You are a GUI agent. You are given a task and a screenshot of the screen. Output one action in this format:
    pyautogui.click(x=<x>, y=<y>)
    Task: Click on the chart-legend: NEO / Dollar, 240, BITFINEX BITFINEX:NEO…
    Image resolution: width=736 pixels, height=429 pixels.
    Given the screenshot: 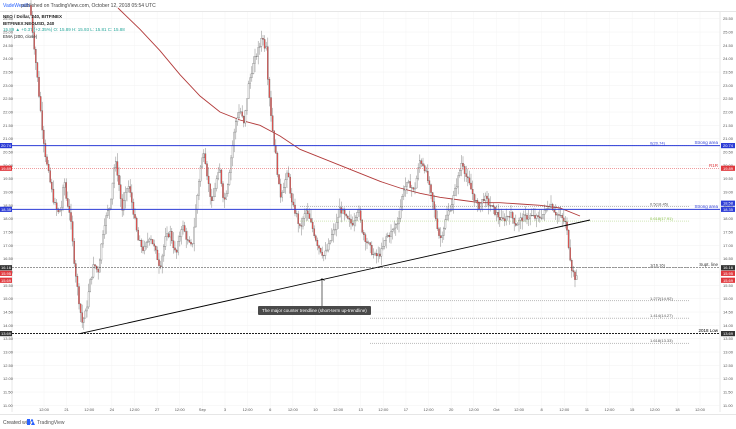 What is the action you would take?
    pyautogui.click(x=64, y=27)
    